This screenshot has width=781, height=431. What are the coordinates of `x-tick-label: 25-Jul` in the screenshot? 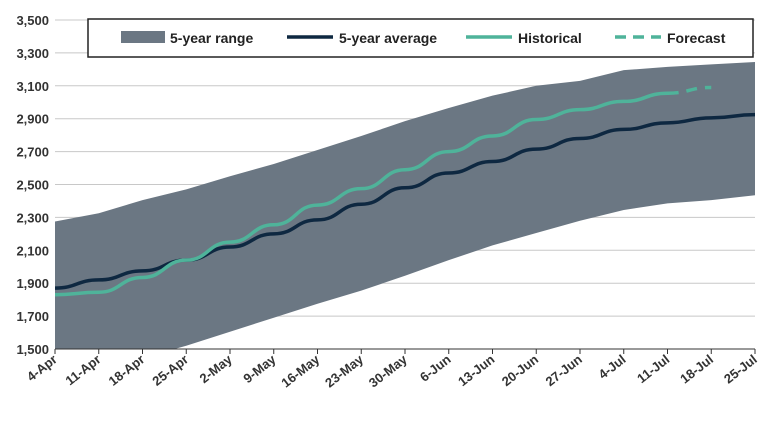 It's located at (740, 369).